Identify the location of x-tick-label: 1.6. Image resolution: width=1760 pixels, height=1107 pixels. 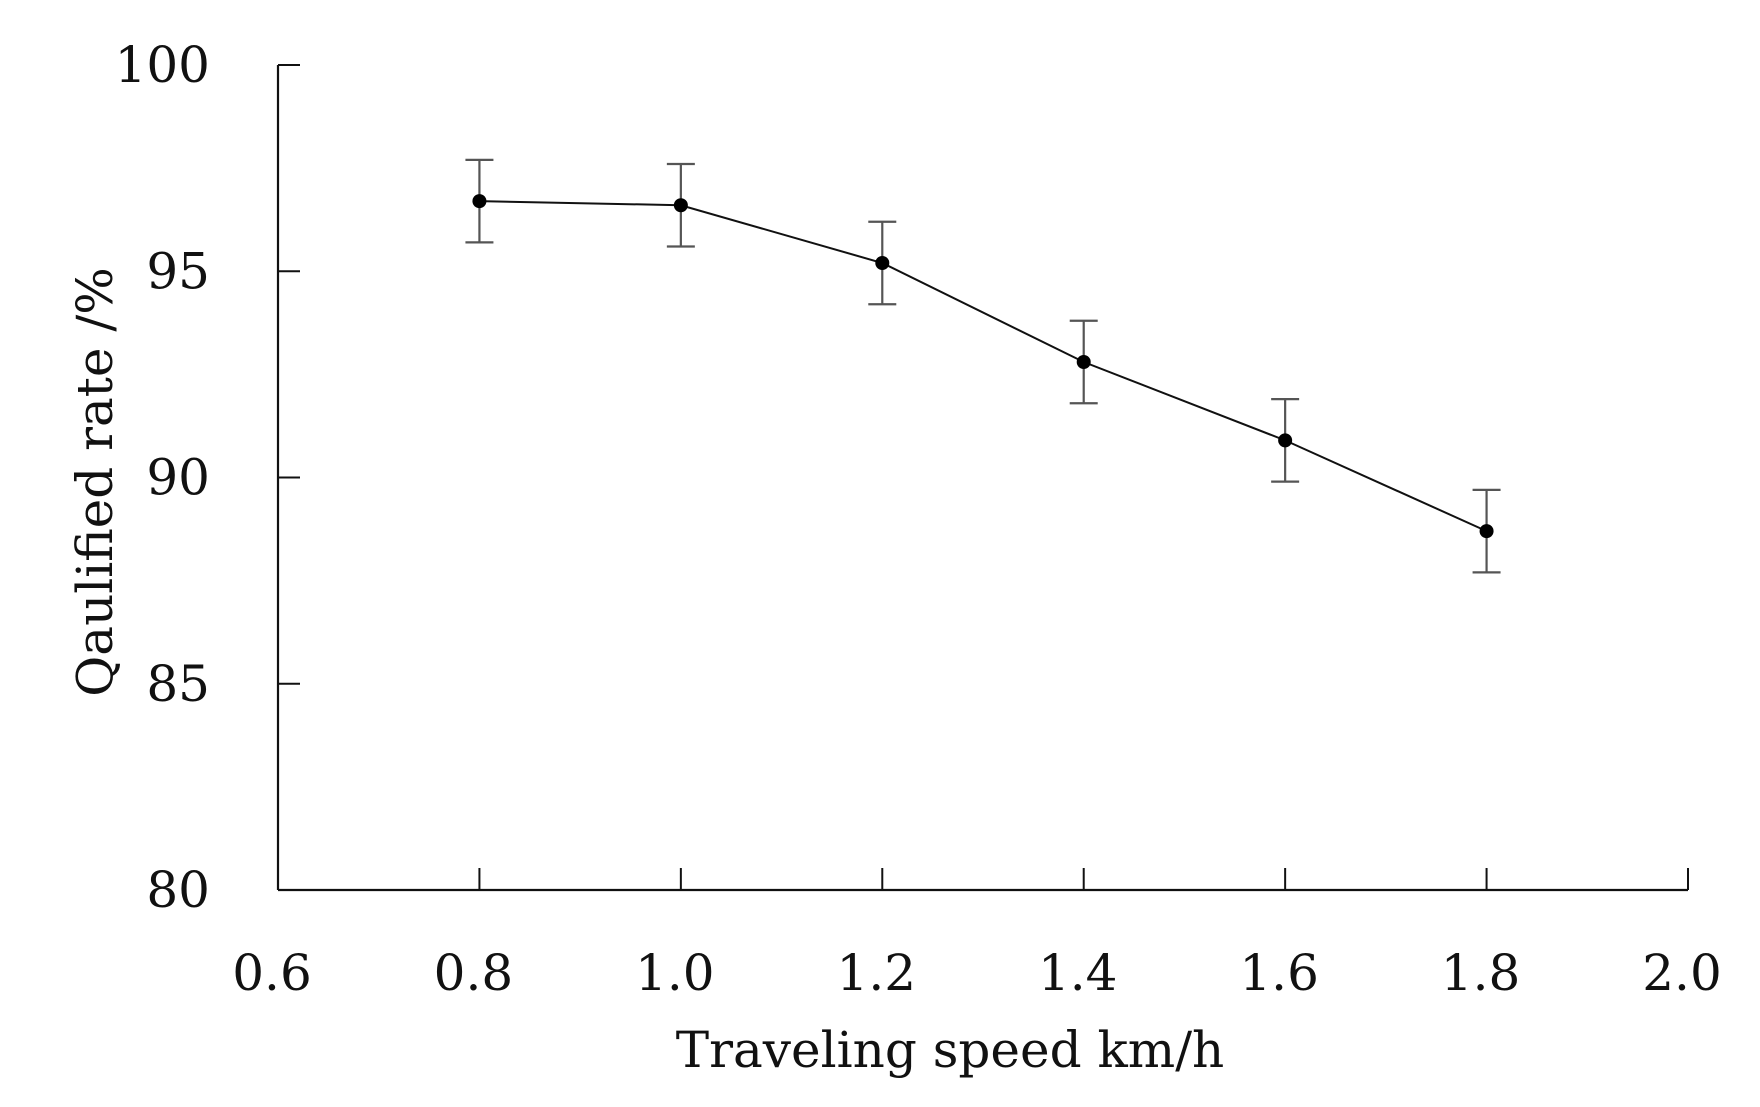
(1279, 973).